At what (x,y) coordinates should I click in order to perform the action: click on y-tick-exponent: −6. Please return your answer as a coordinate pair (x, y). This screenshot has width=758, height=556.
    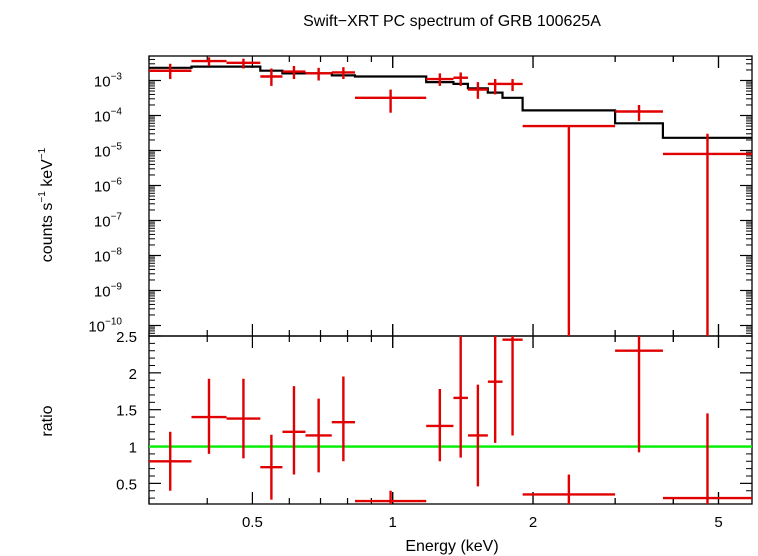
    Looking at the image, I should click on (117, 182).